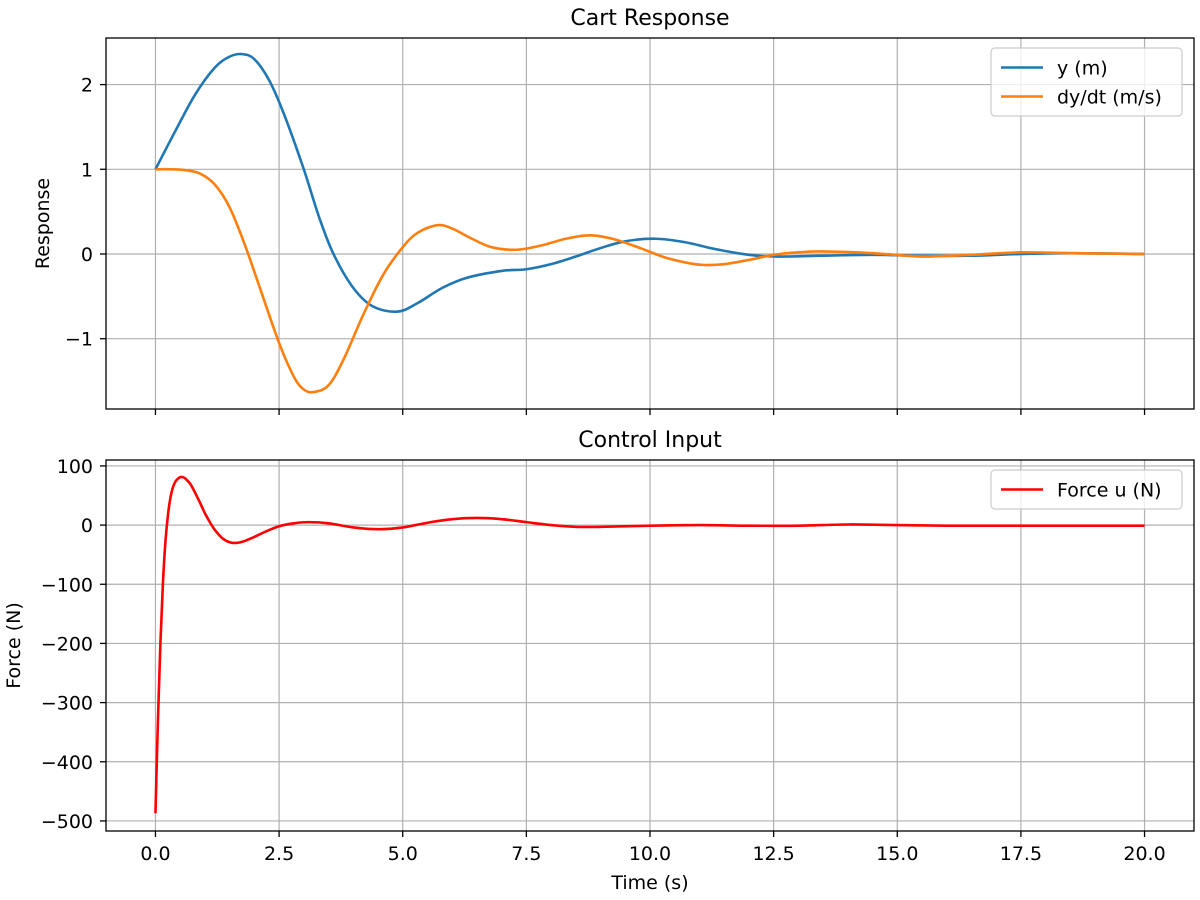  What do you see at coordinates (87, 170) in the screenshot?
I see `y-tick-label: 1` at bounding box center [87, 170].